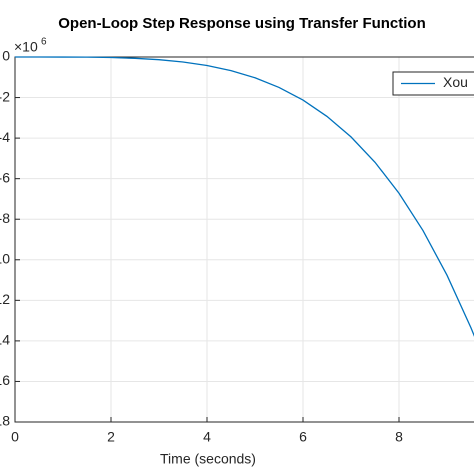 The height and width of the screenshot is (474, 474). What do you see at coordinates (5, 177) in the screenshot?
I see `y-tick-label: -6` at bounding box center [5, 177].